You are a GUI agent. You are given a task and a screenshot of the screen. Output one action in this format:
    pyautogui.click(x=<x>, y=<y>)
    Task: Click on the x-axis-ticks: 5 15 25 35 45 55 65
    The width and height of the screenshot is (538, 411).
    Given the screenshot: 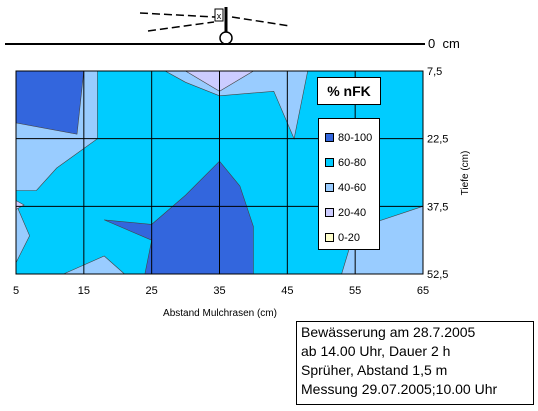 What is the action you would take?
    pyautogui.click(x=221, y=291)
    